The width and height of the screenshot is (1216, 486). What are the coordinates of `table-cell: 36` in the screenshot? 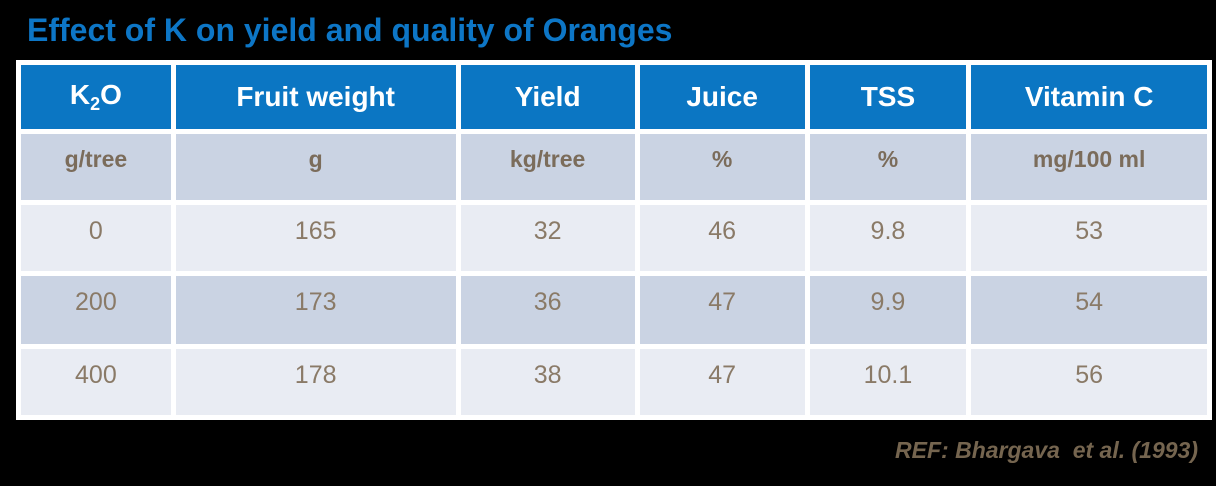 It's located at (547, 310).